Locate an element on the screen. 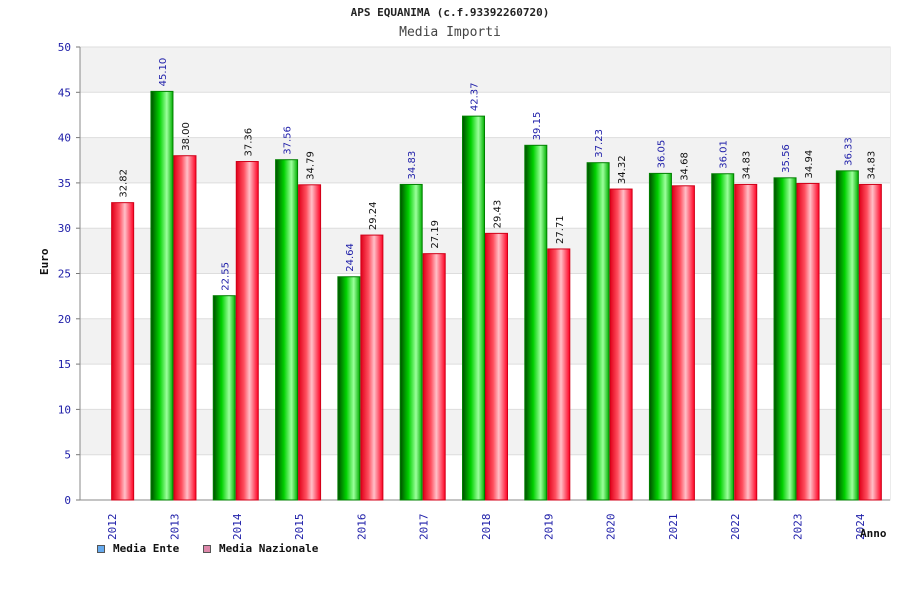 This screenshot has width=900, height=604. y-tick-label: 50 is located at coordinates (64, 47).